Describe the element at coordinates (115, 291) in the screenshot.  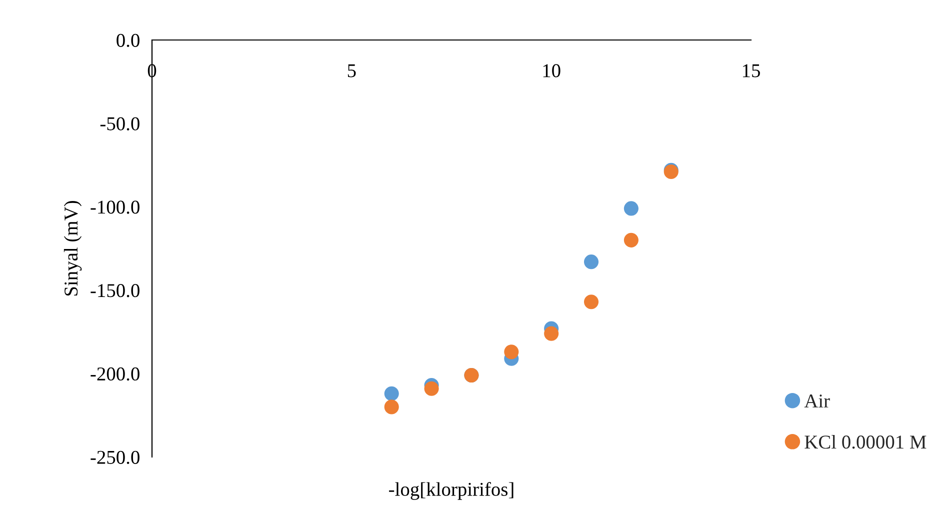
I see `y-tick-label: -150.0` at that location.